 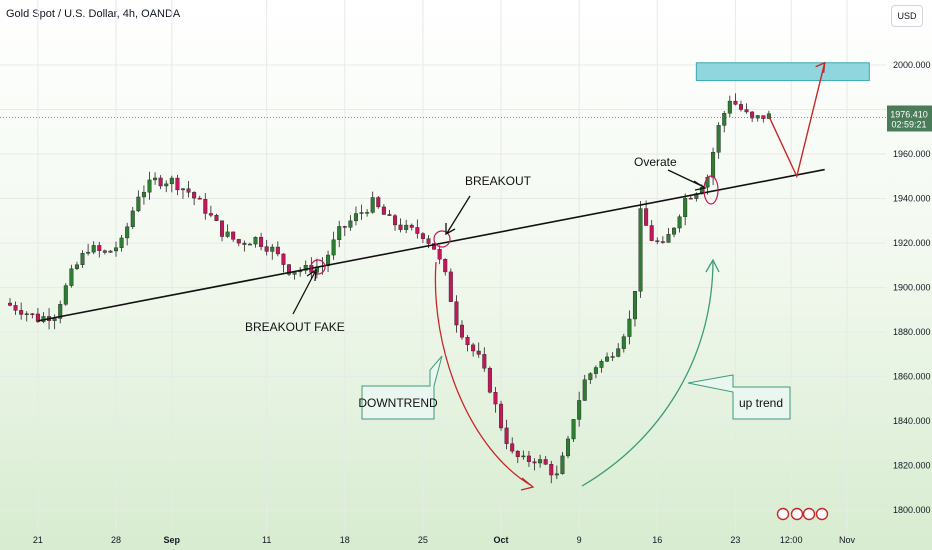 What do you see at coordinates (912, 65) in the screenshot?
I see `price-tick-label: 2000.000` at bounding box center [912, 65].